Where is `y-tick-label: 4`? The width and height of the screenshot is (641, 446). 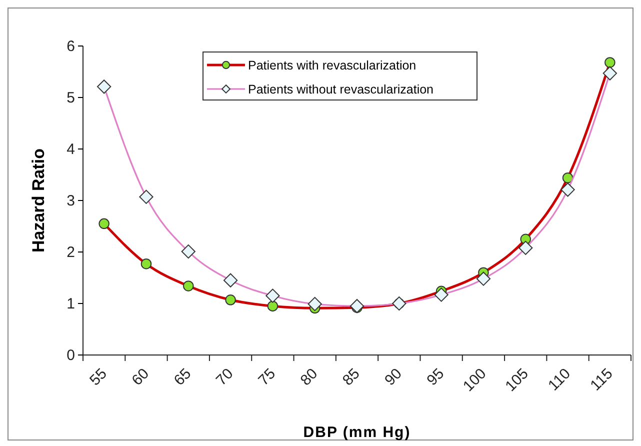
y-tick-label: 4 is located at coordinates (70, 149).